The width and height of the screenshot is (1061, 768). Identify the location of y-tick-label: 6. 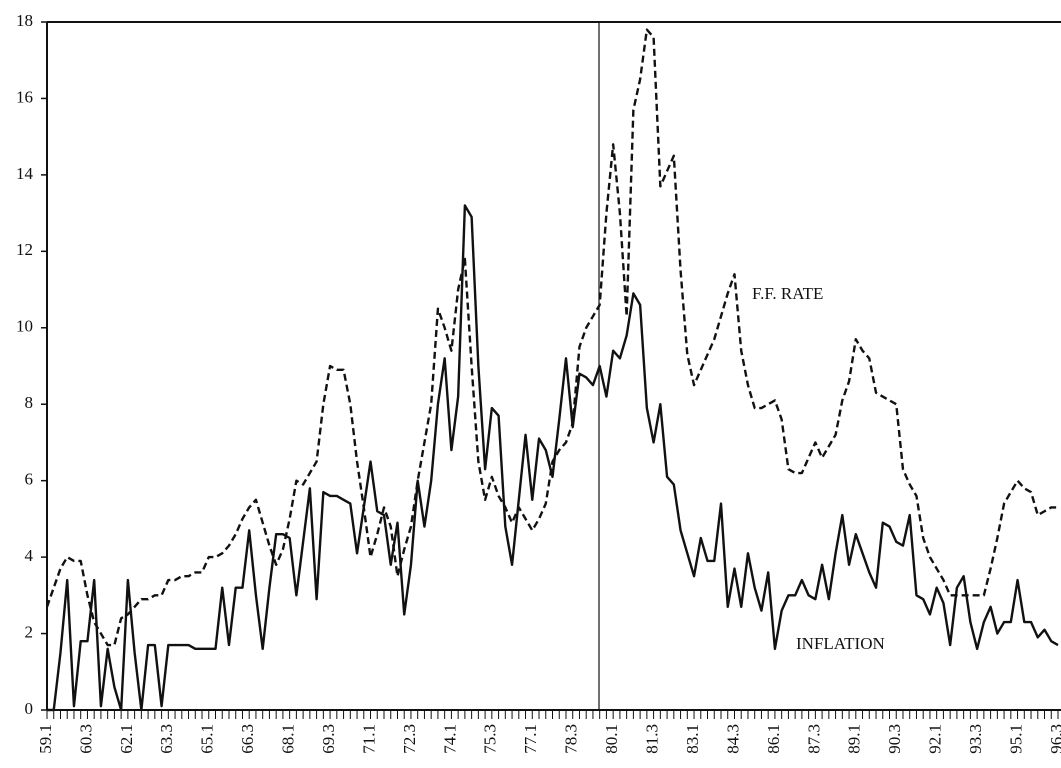
(29, 479).